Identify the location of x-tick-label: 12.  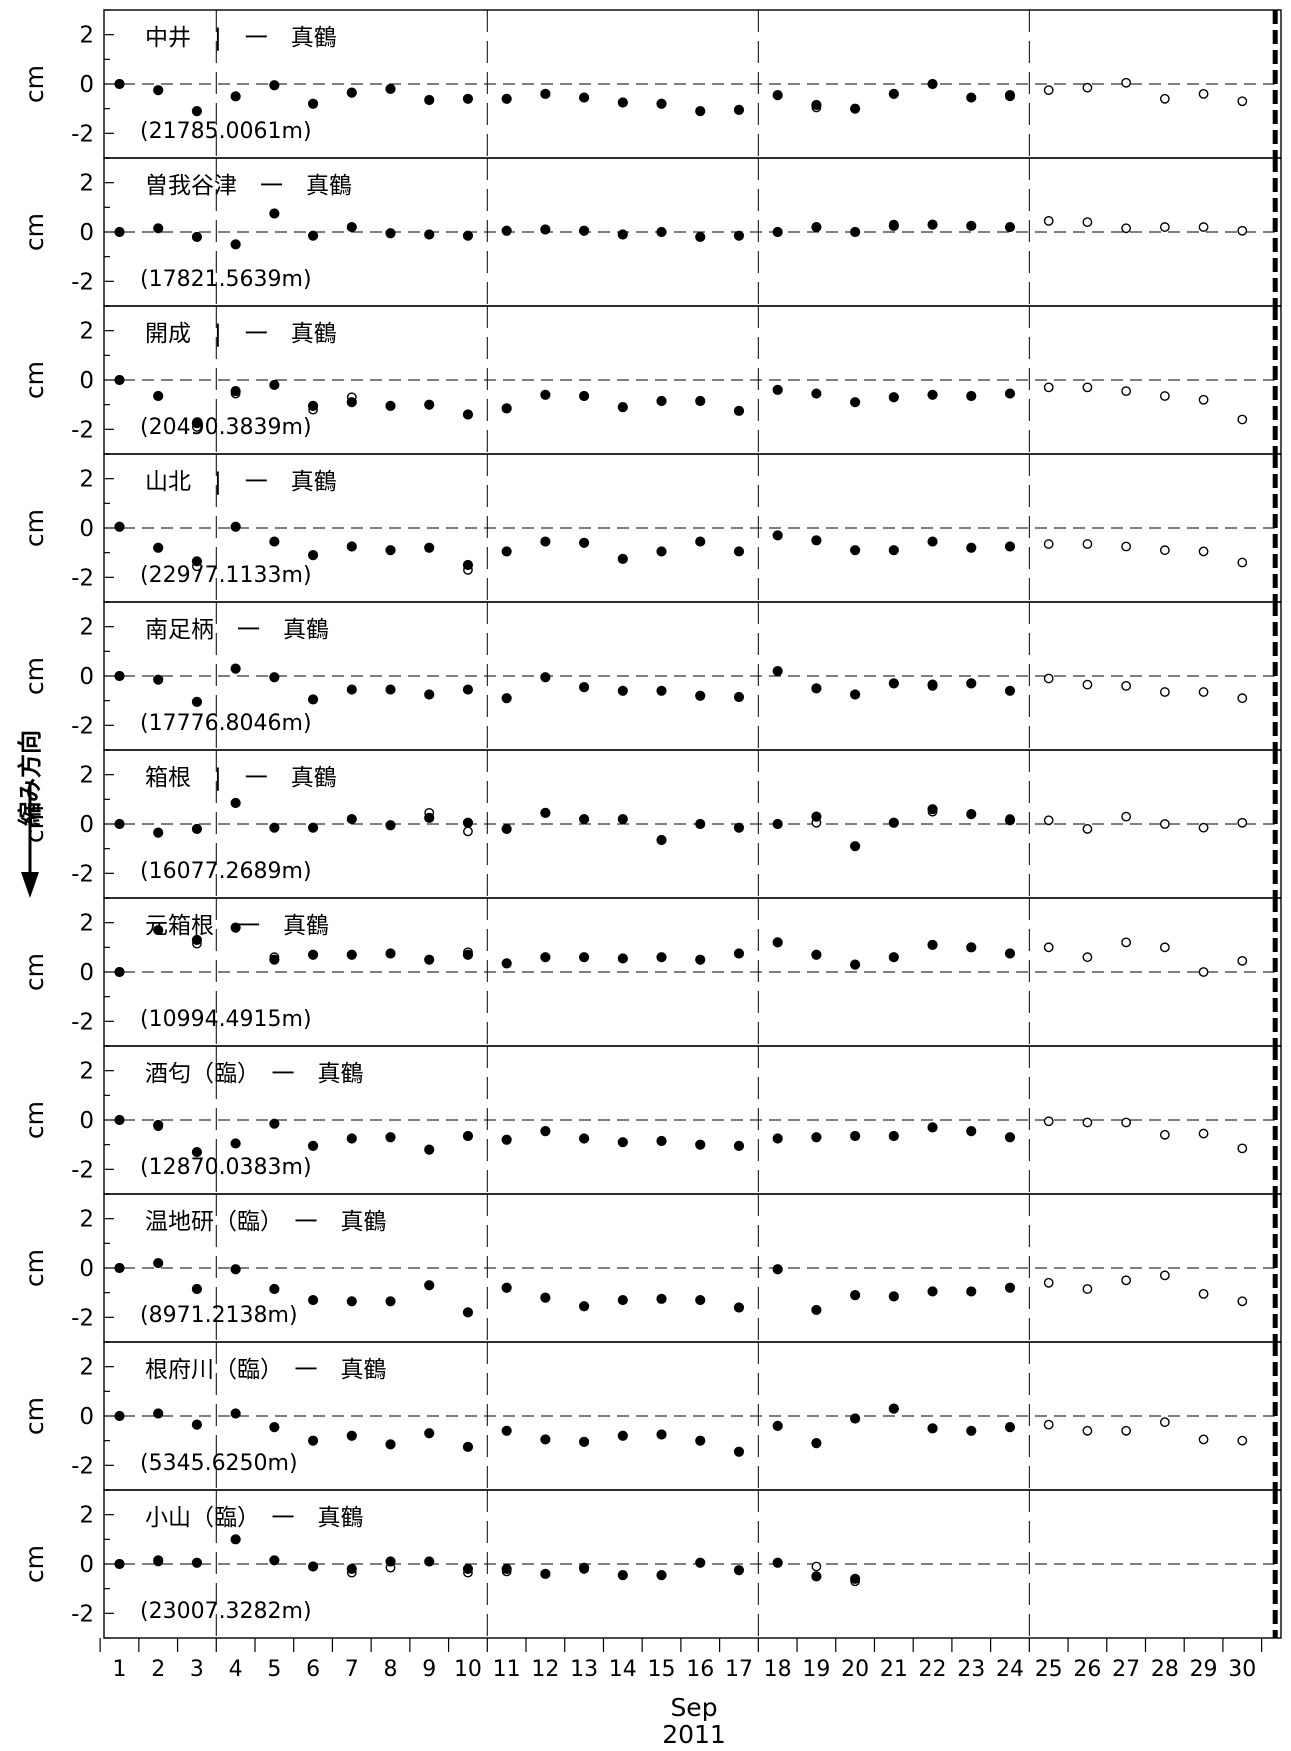
(545, 1669).